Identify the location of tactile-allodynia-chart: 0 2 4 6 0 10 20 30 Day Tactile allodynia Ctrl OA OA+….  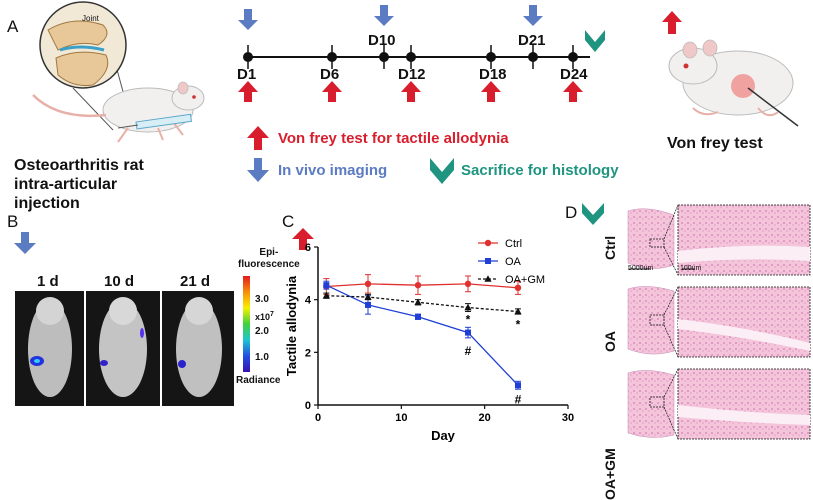
(429, 340).